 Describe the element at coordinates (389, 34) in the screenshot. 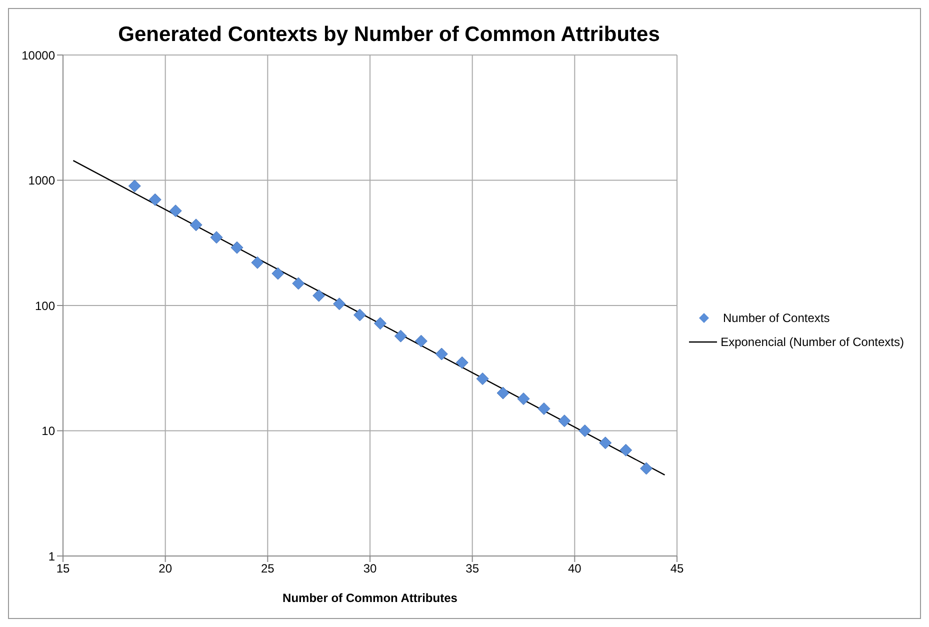

I see `chart-title: Generated Contexts by Number of Common Attributes` at that location.